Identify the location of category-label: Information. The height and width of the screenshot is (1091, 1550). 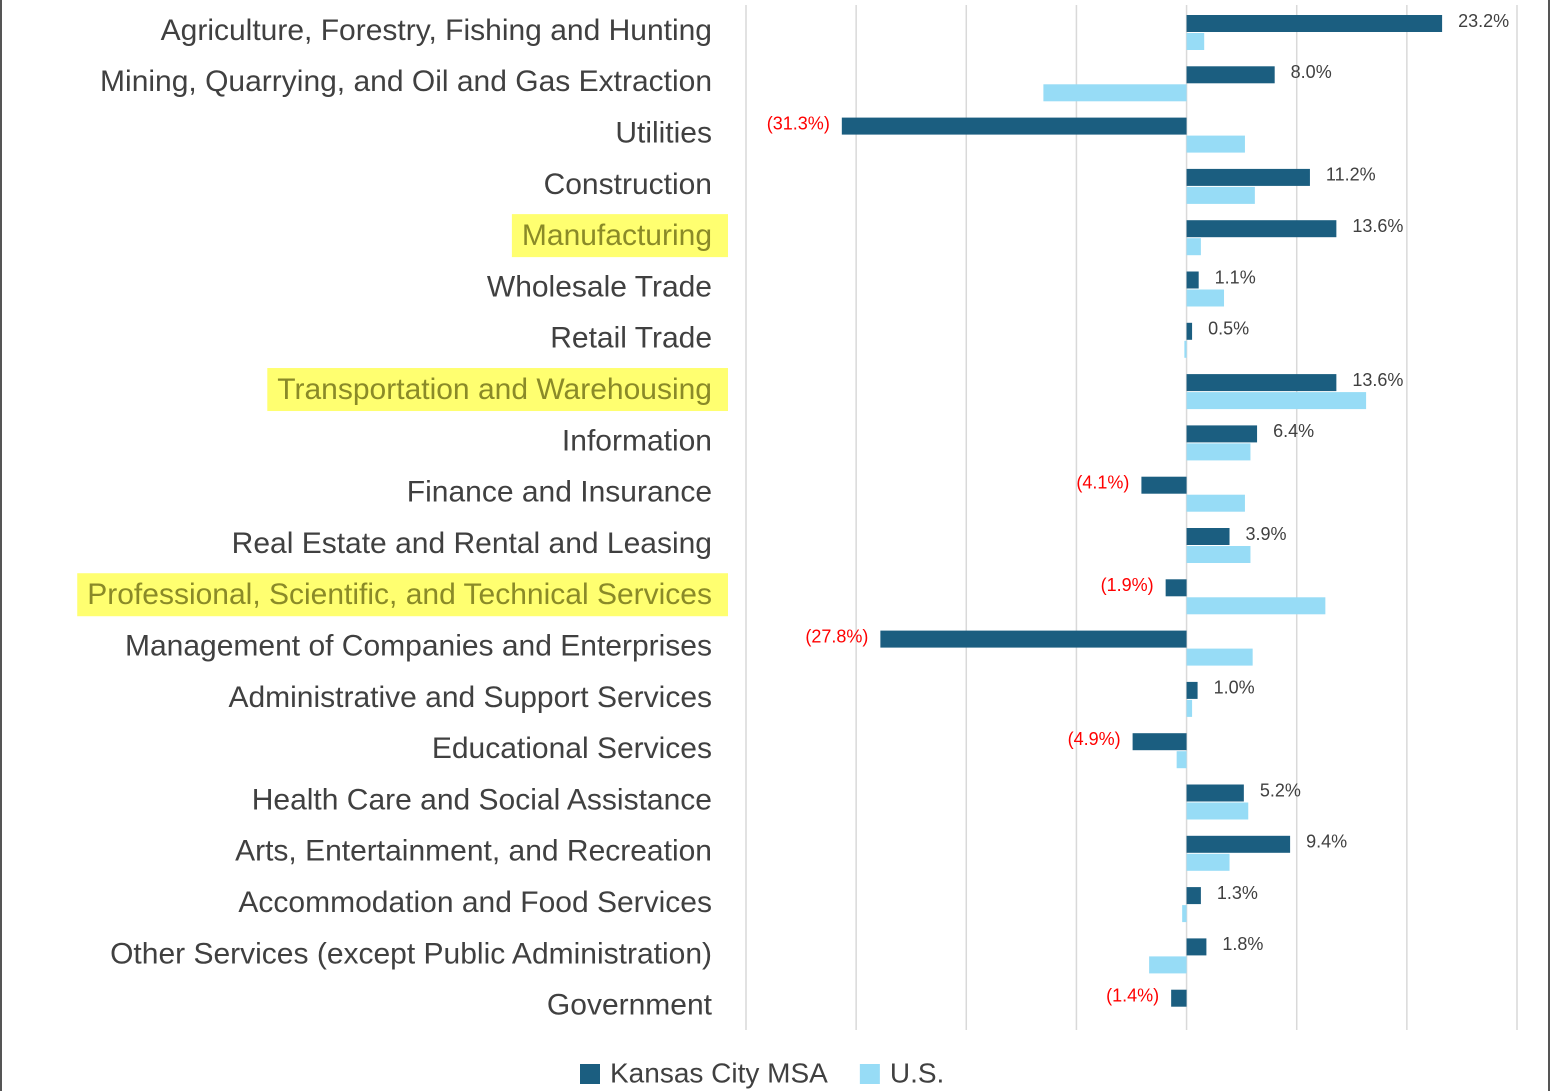
(637, 440).